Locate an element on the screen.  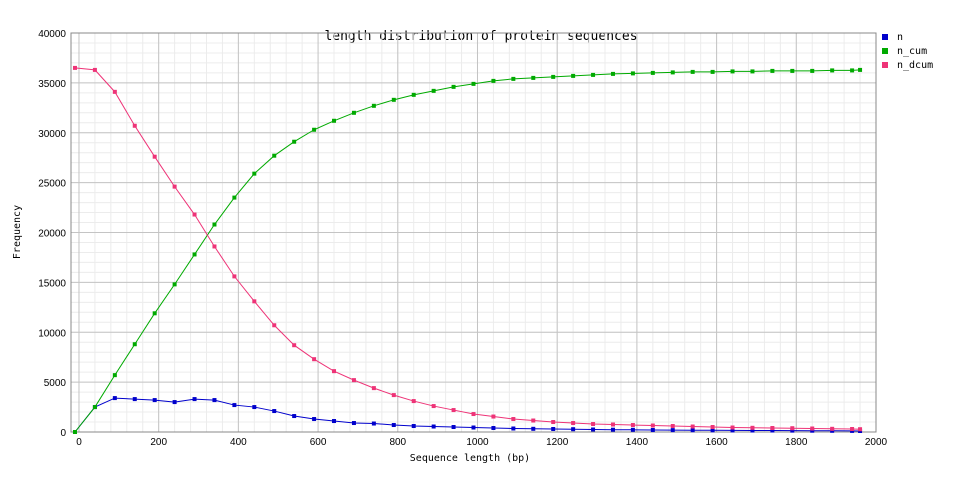
x-tick-label: 2000 is located at coordinates (876, 442).